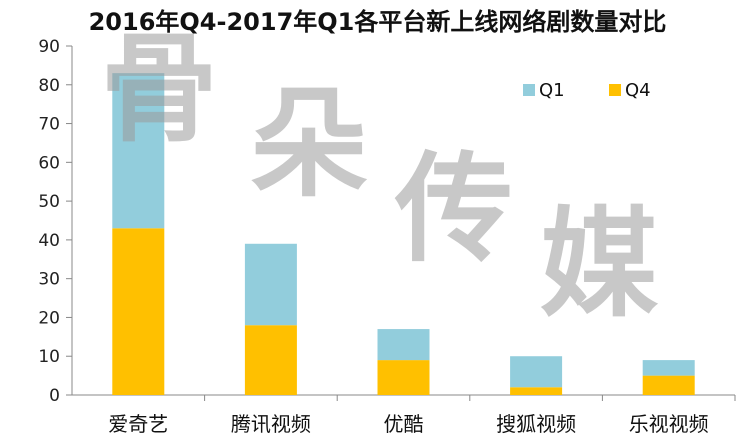  Describe the element at coordinates (54, 396) in the screenshot. I see `y-tick-label: 0` at that location.